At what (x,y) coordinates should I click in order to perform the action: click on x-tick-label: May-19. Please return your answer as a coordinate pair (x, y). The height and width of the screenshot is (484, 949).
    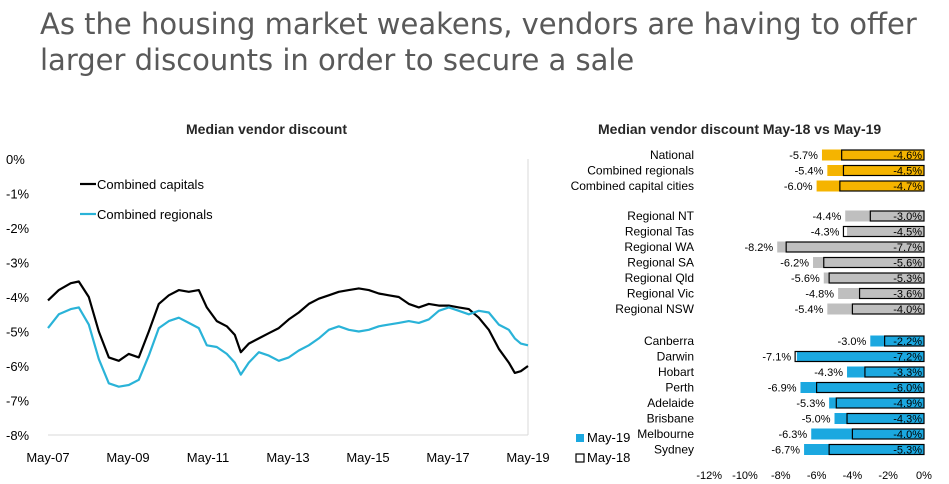
    Looking at the image, I should click on (527, 457).